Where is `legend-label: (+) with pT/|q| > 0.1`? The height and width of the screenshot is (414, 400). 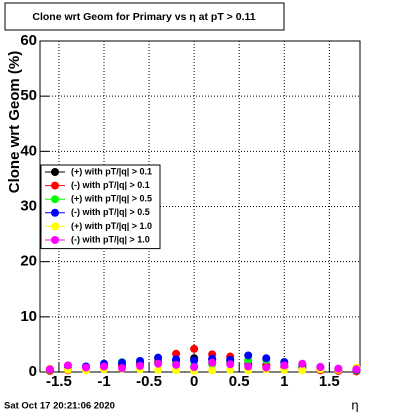
legend-label: (+) with pT/|q| > 0.1 is located at coordinates (111, 171).